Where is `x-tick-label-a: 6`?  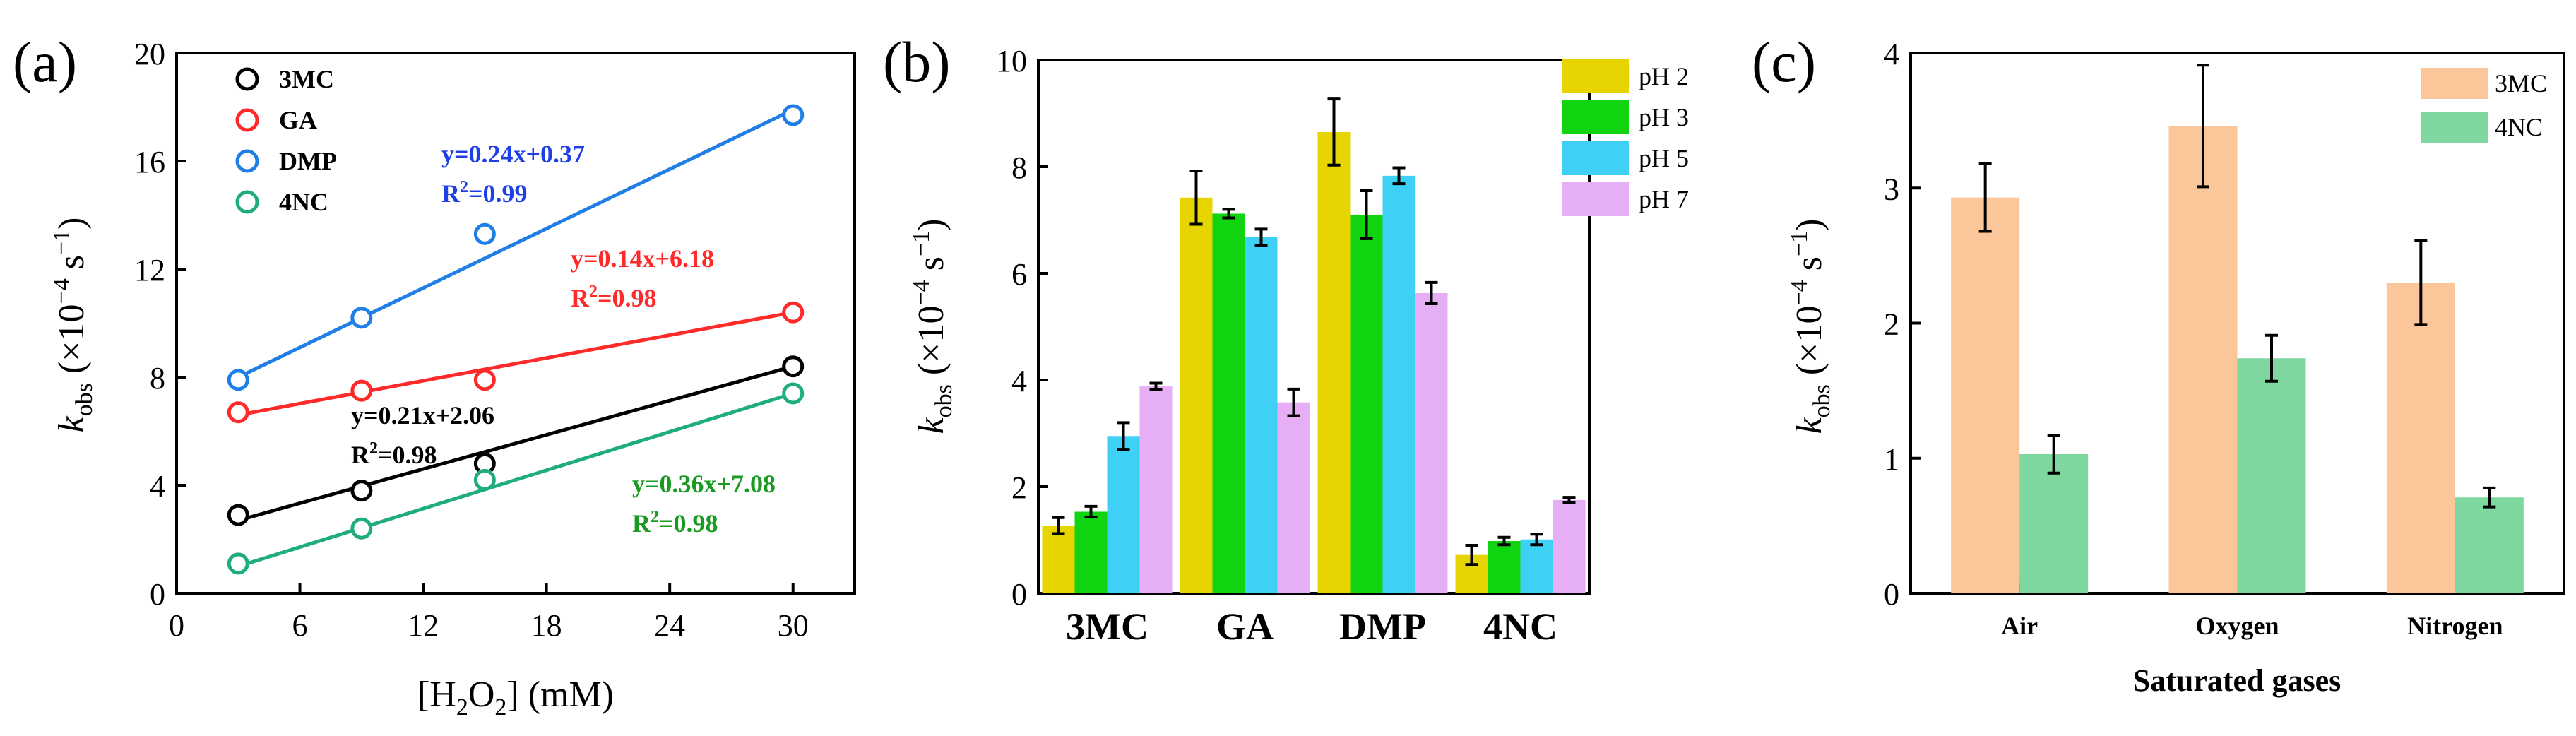
x-tick-label-a: 6 is located at coordinates (300, 625).